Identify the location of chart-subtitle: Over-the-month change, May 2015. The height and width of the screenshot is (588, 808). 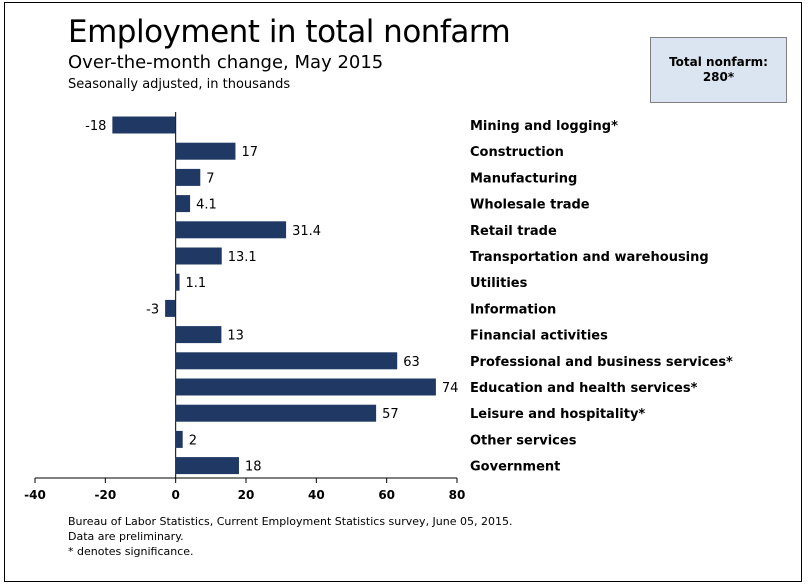
(226, 62).